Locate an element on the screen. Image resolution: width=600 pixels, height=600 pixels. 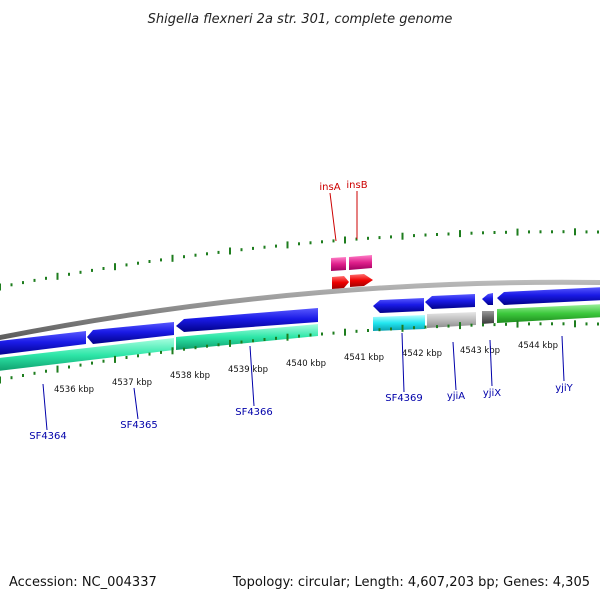
scale-label-4542: 4542 kbp is located at coordinates (422, 354).